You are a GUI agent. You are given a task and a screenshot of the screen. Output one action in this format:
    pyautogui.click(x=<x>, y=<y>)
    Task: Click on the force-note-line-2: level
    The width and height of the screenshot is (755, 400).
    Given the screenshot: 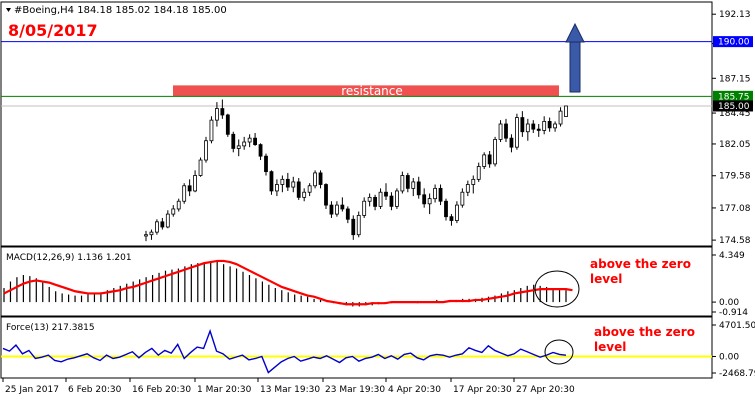 What is the action you would take?
    pyautogui.click(x=610, y=347)
    